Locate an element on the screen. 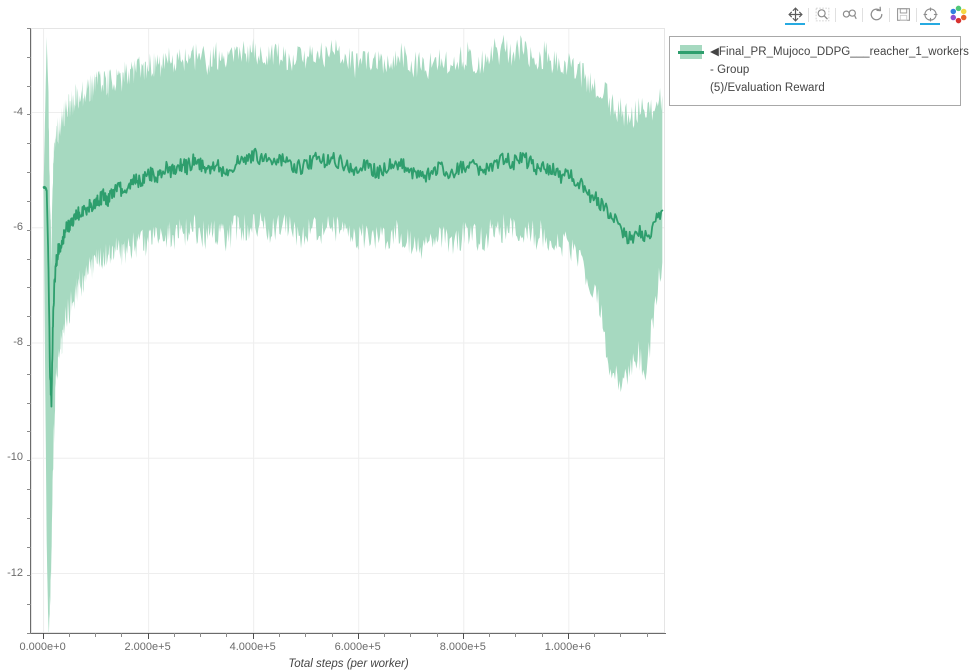  y-axis: -4 -6 -8 -10 -12 is located at coordinates (15, 331).